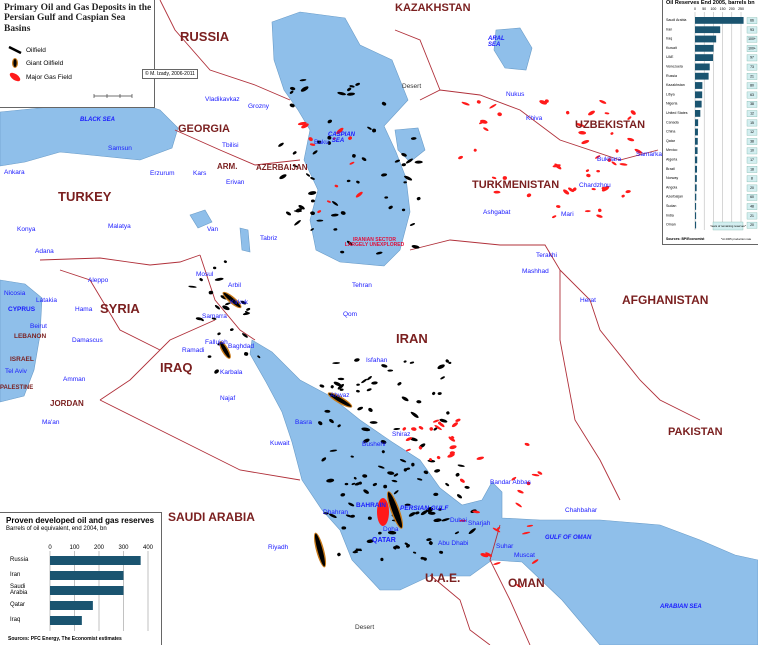 The width and height of the screenshot is (758, 646). Describe the element at coordinates (15, 575) in the screenshot. I see `category-label: Iran` at that location.